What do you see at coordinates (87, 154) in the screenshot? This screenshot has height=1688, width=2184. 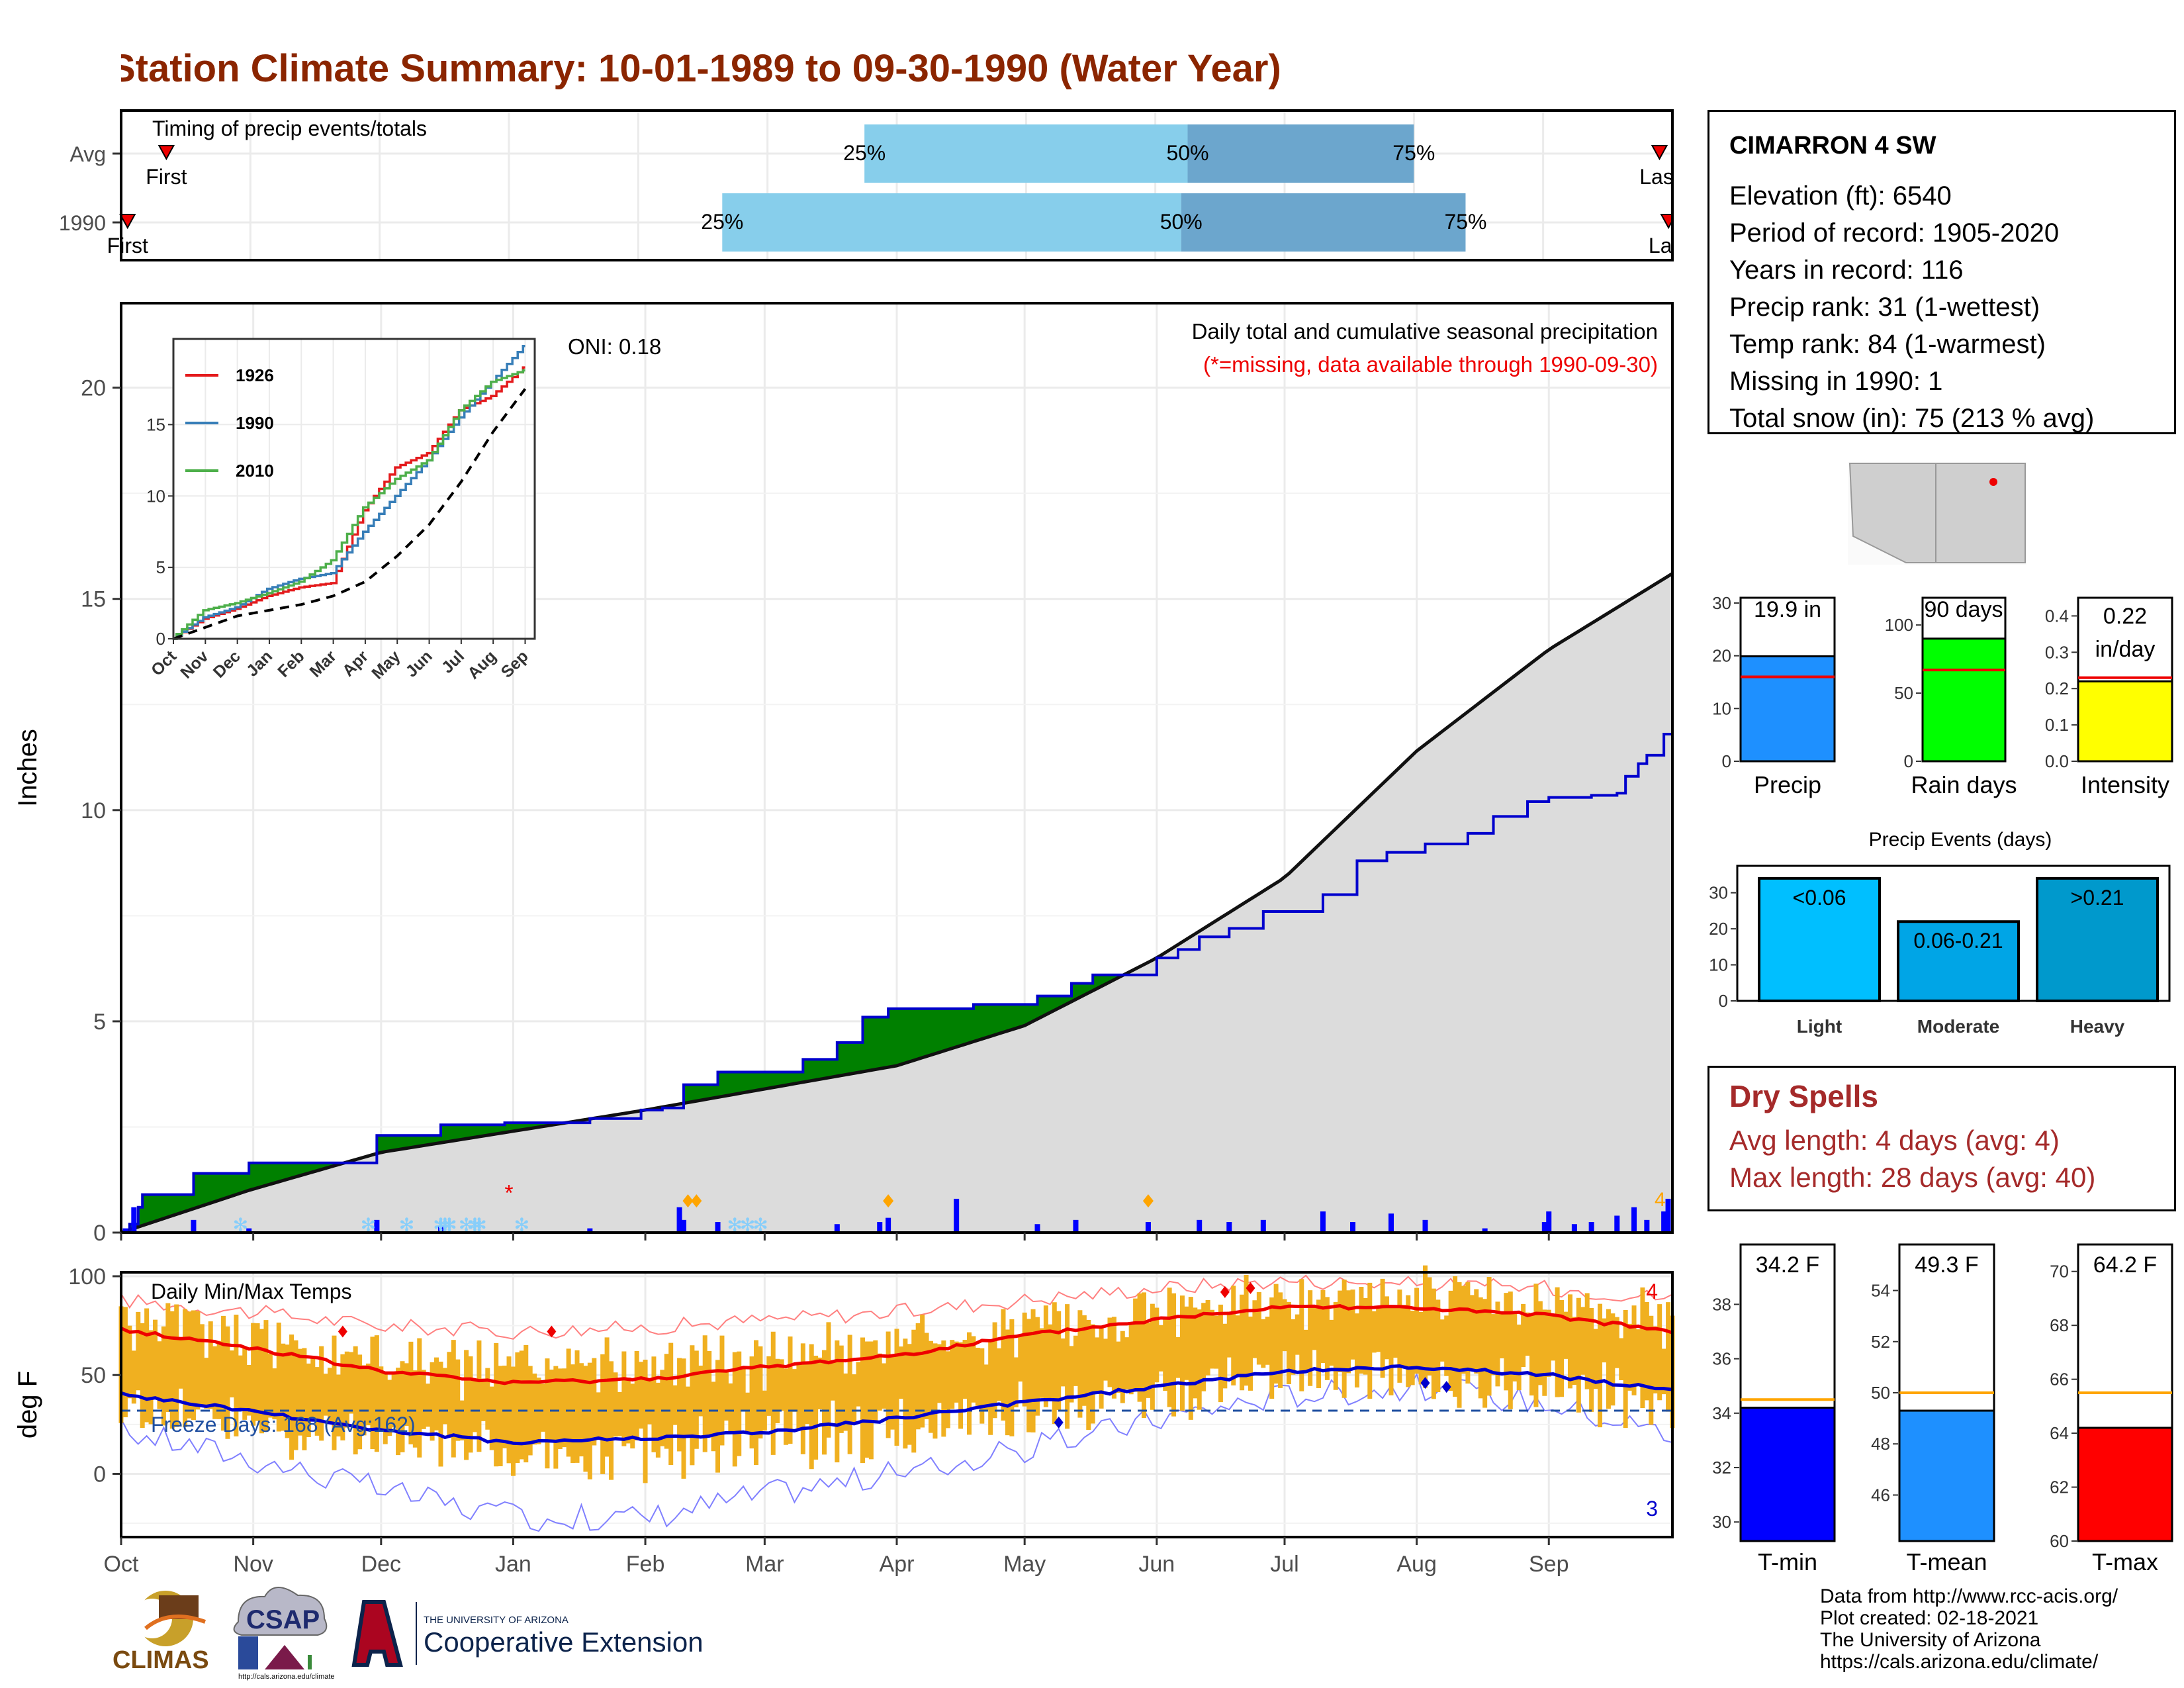 I see `timing-row-label: Avg` at bounding box center [87, 154].